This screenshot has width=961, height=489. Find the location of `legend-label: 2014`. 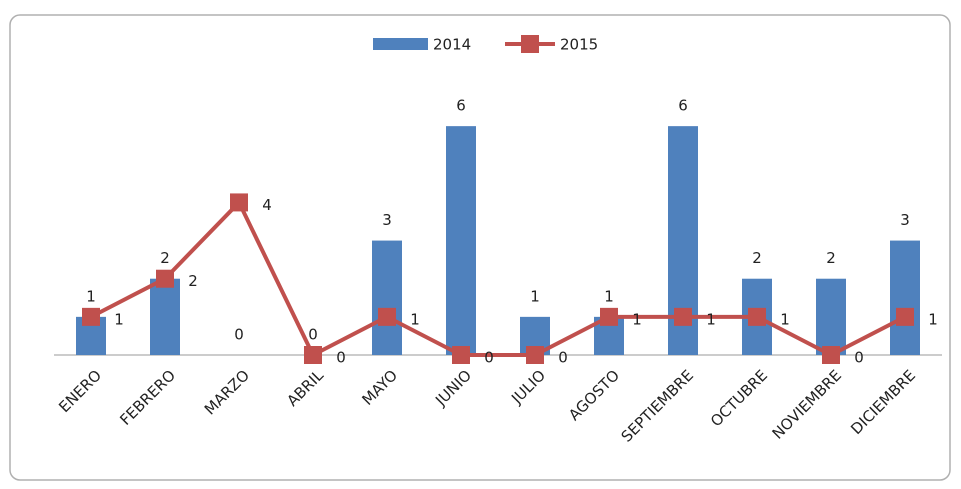

legend-label: 2014 is located at coordinates (452, 45).